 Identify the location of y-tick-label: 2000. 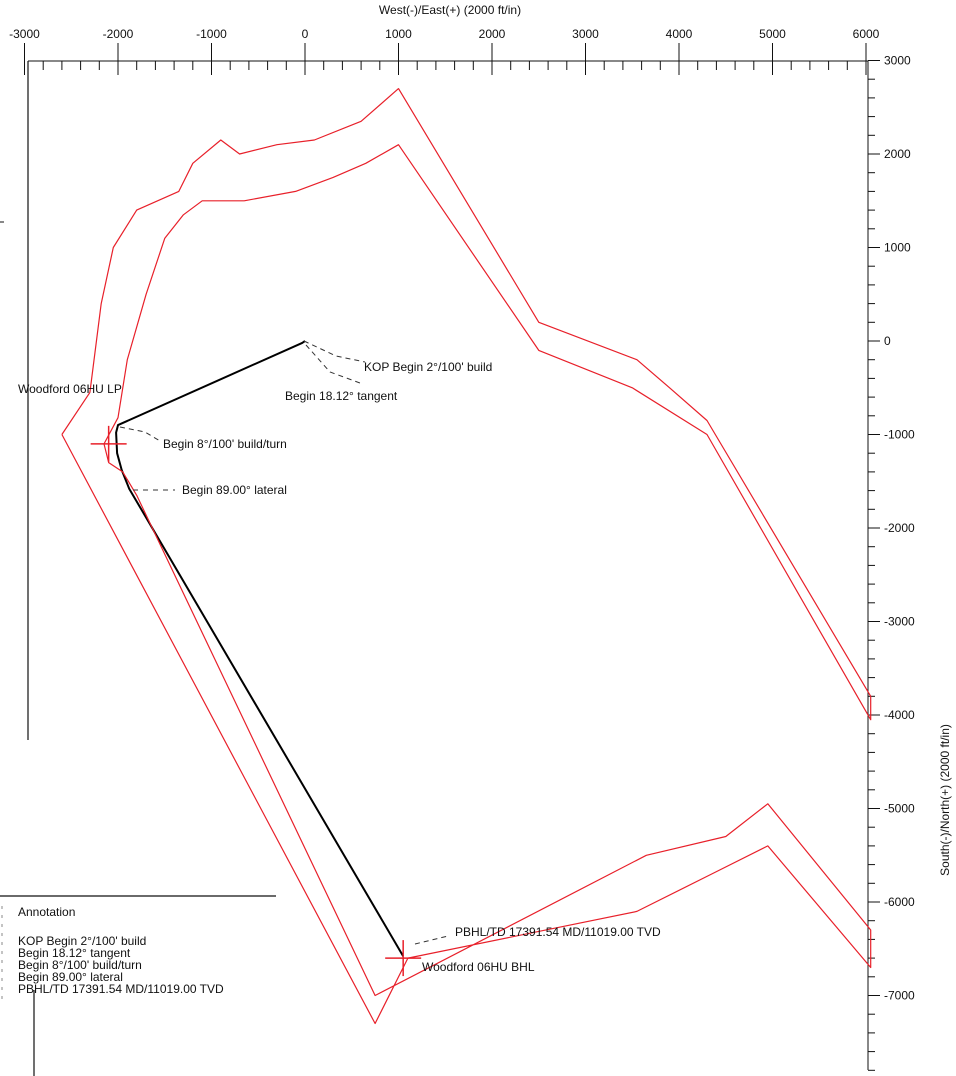
(897, 154).